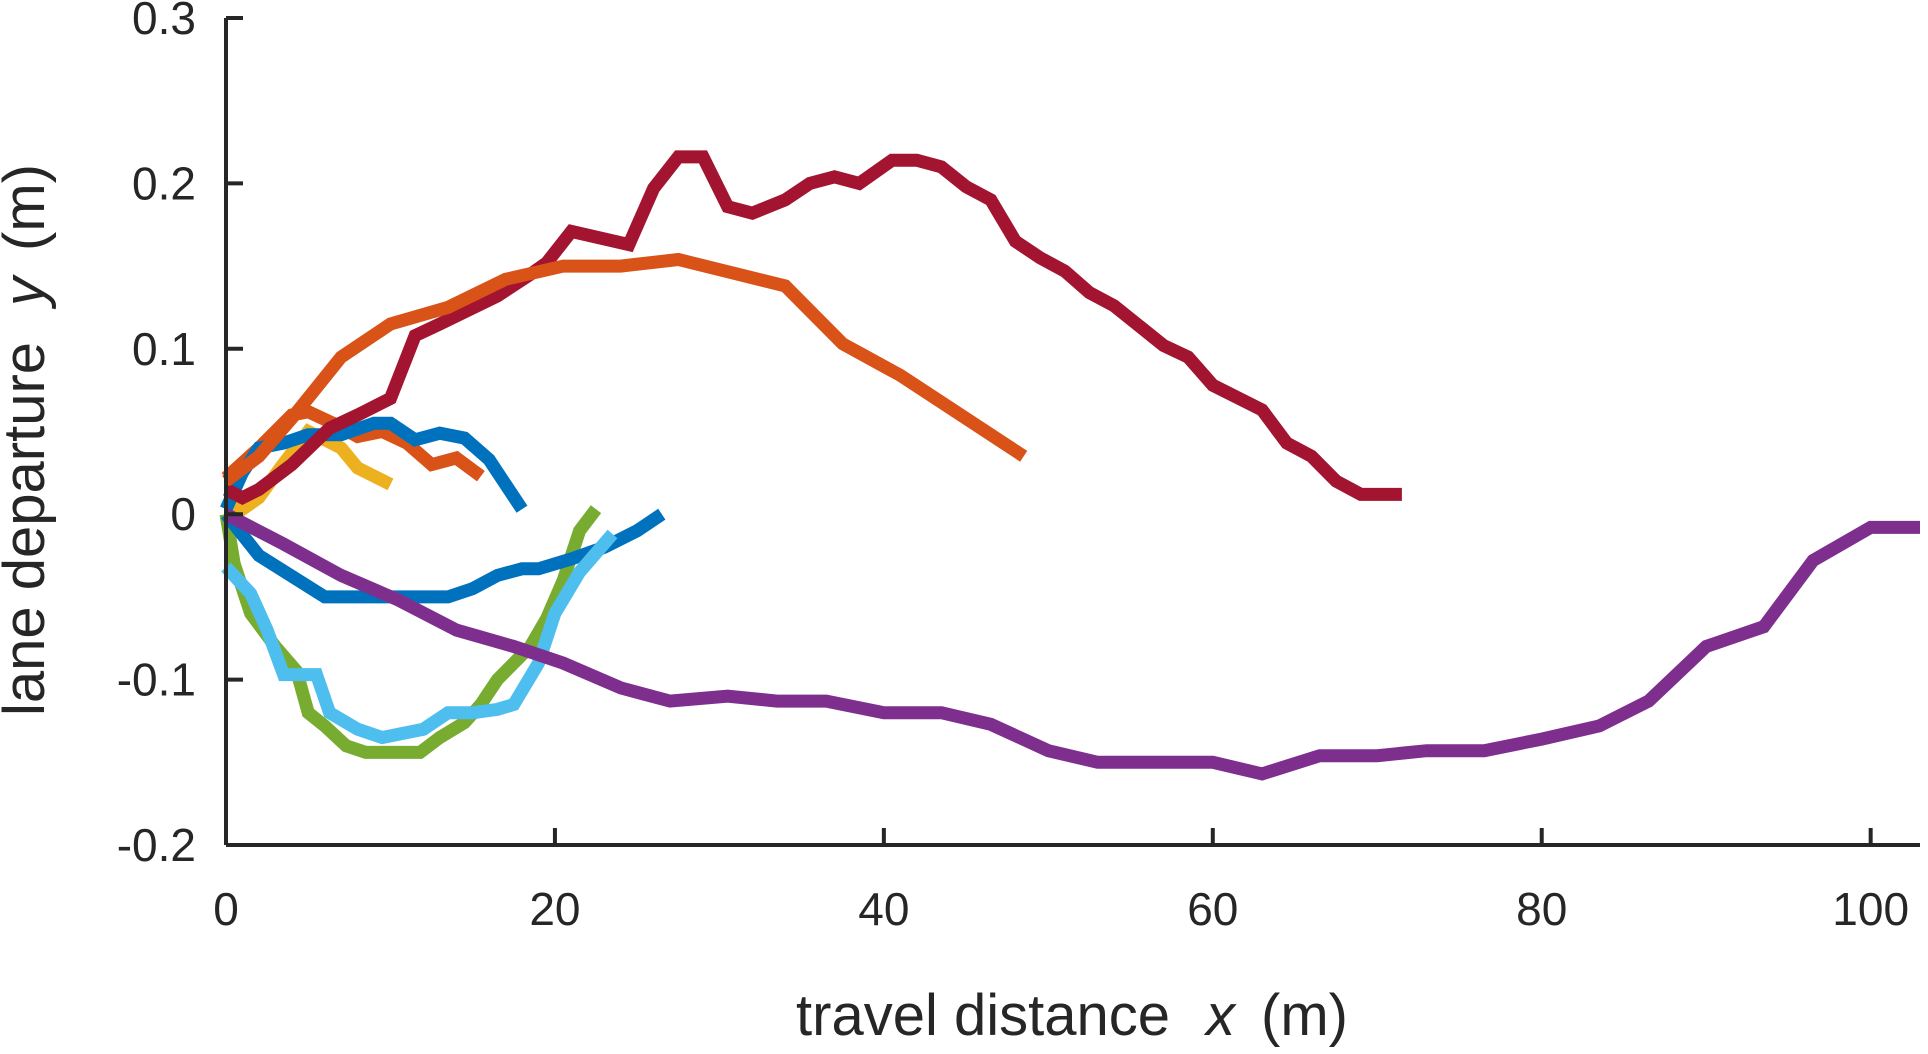 The image size is (1928, 1054). What do you see at coordinates (1220, 1015) in the screenshot?
I see `x-axis-label-variable: x` at bounding box center [1220, 1015].